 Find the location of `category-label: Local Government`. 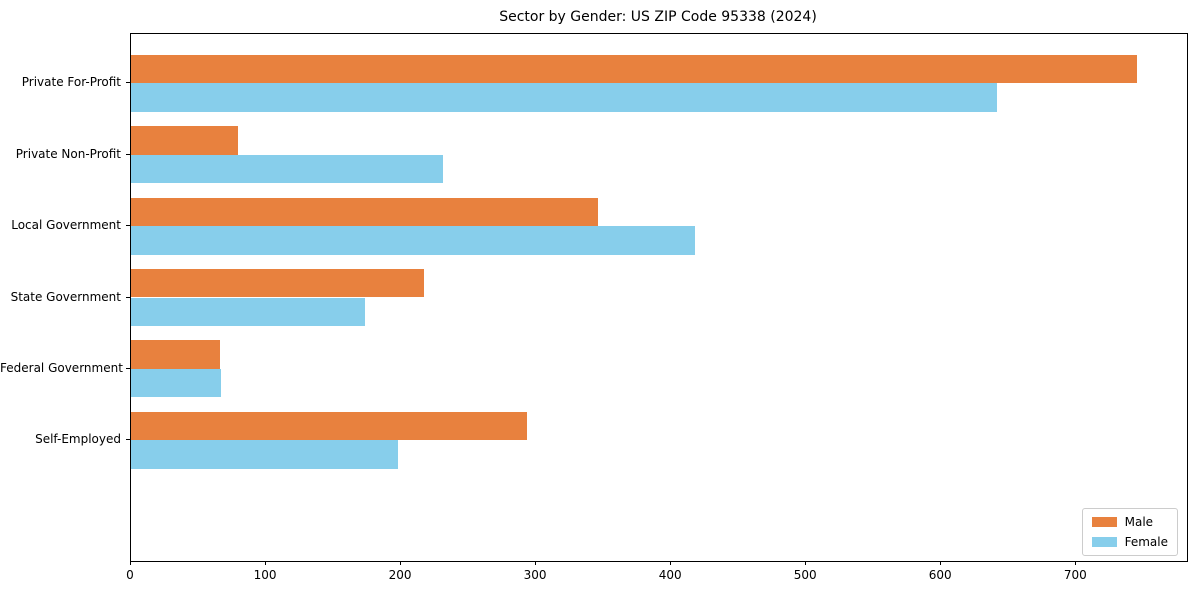

category-label: Local Government is located at coordinates (66, 225).